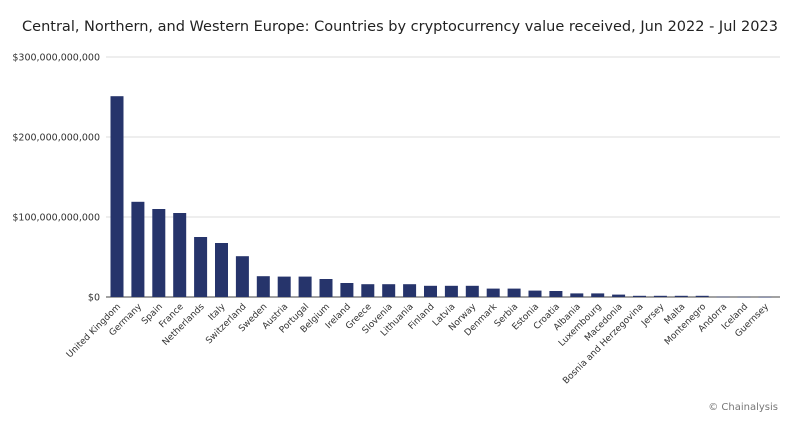  What do you see at coordinates (221, 270) in the screenshot?
I see `bar-italy` at bounding box center [221, 270].